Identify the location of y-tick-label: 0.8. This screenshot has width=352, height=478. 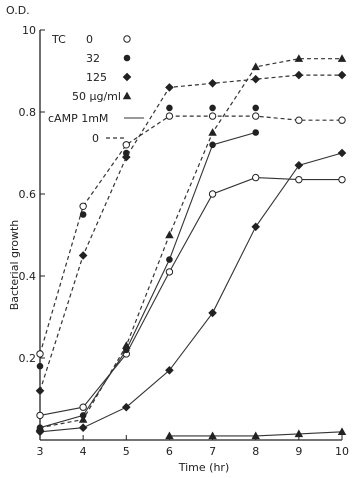
(28, 112).